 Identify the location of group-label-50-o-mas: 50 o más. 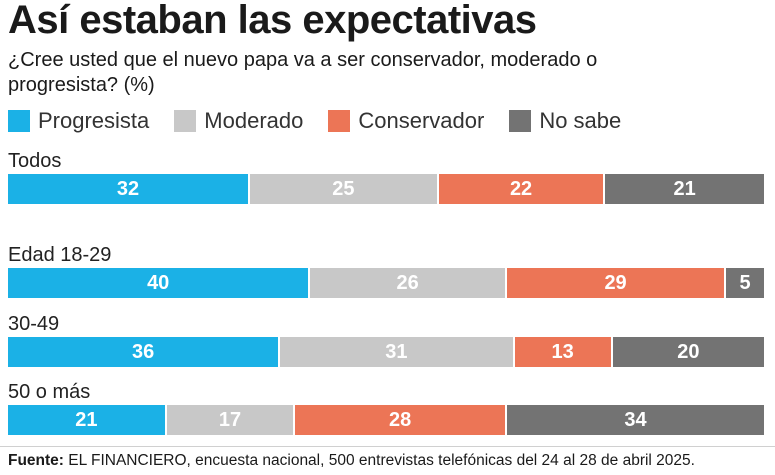
(49, 392).